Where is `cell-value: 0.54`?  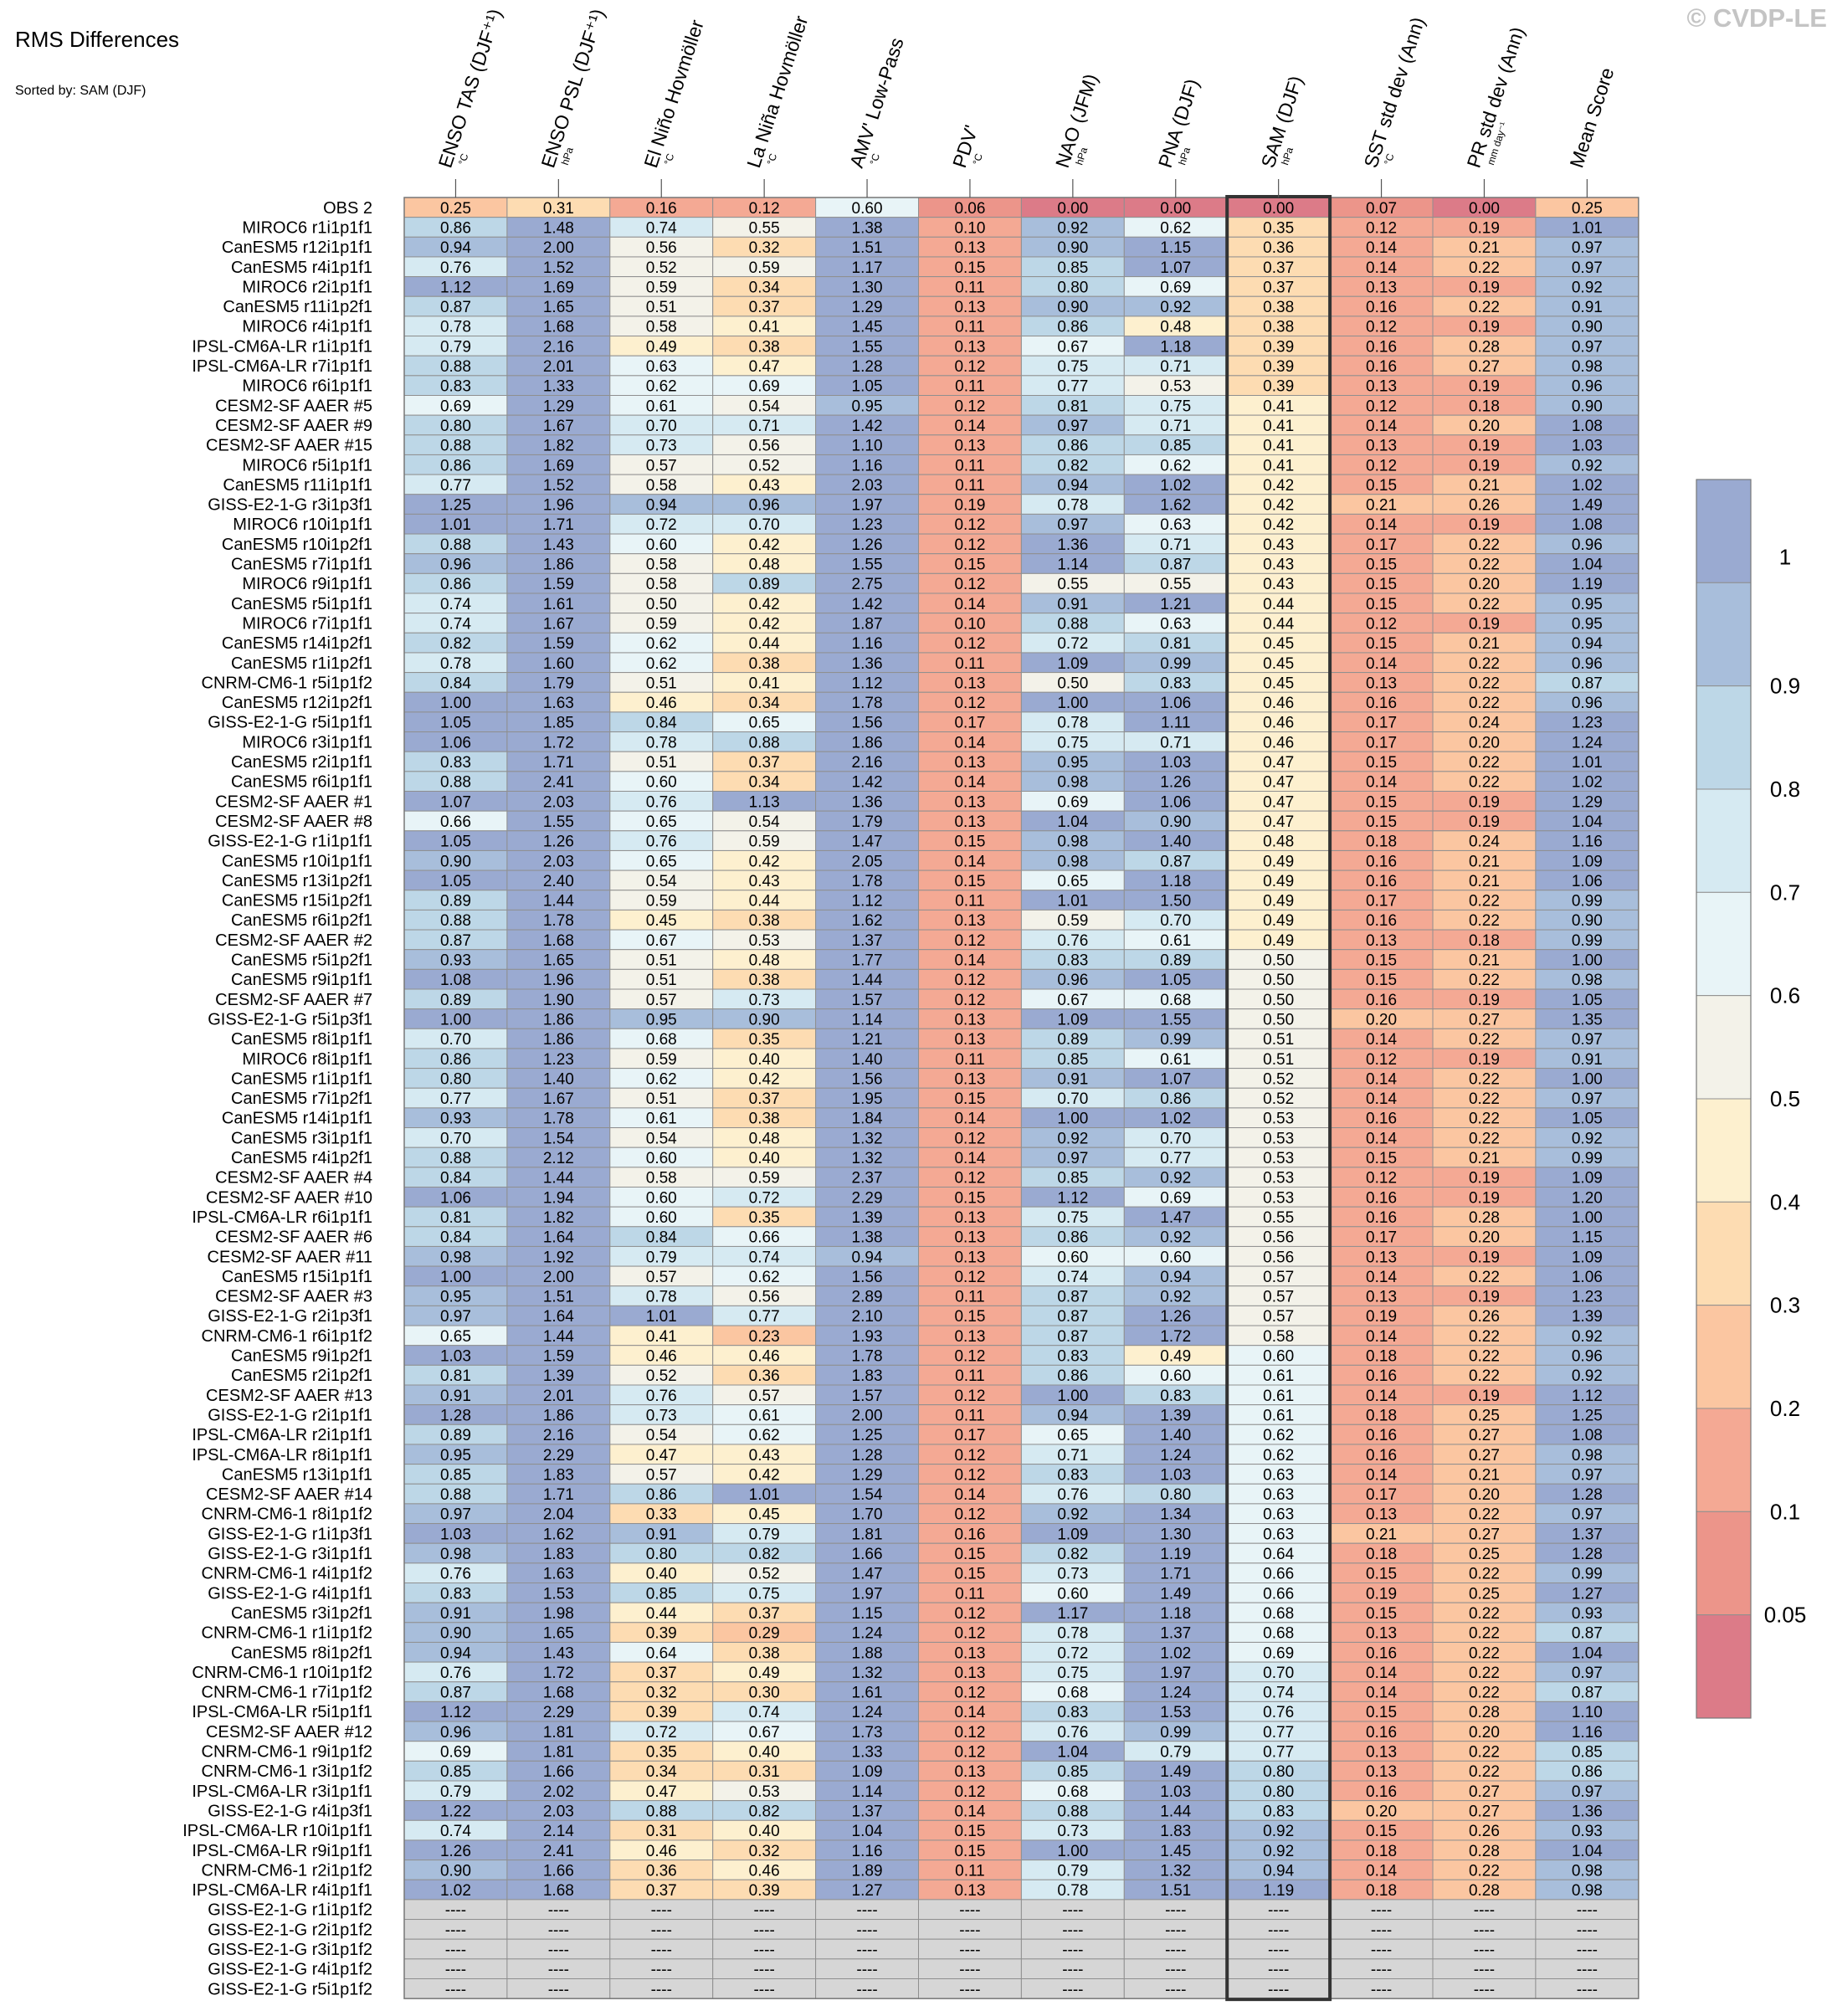 cell-value: 0.54 is located at coordinates (661, 882).